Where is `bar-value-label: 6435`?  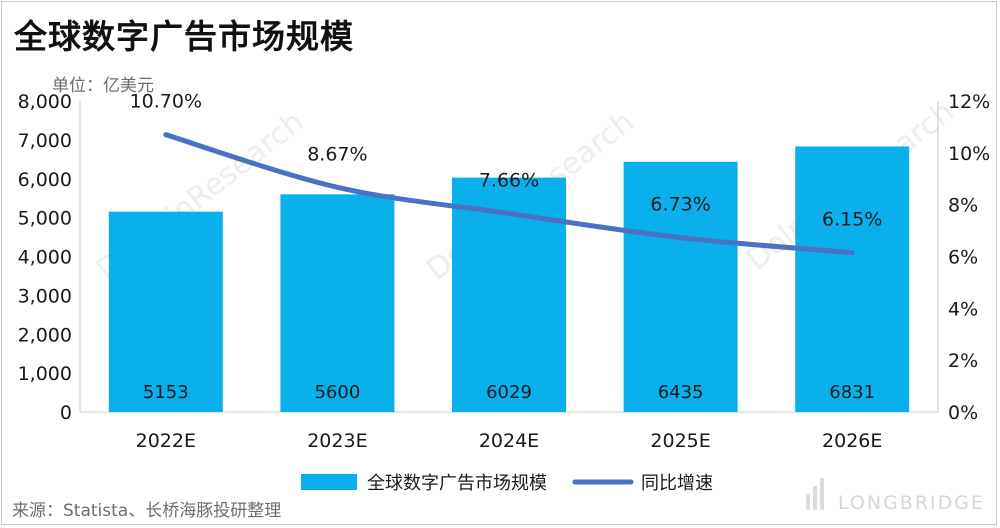
bar-value-label: 6435 is located at coordinates (681, 392).